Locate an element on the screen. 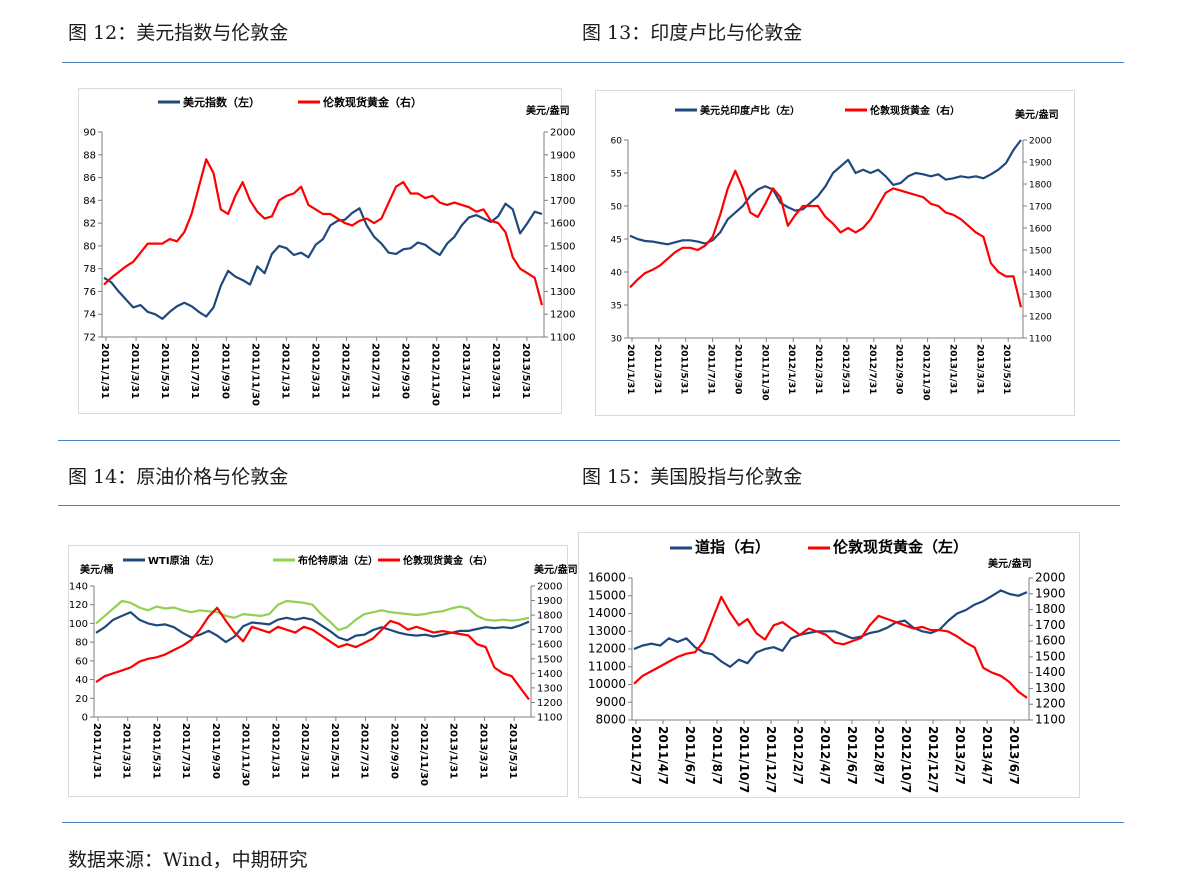 The image size is (1191, 888). x-axis-tick-label: 2013/4/7 is located at coordinates (987, 755).